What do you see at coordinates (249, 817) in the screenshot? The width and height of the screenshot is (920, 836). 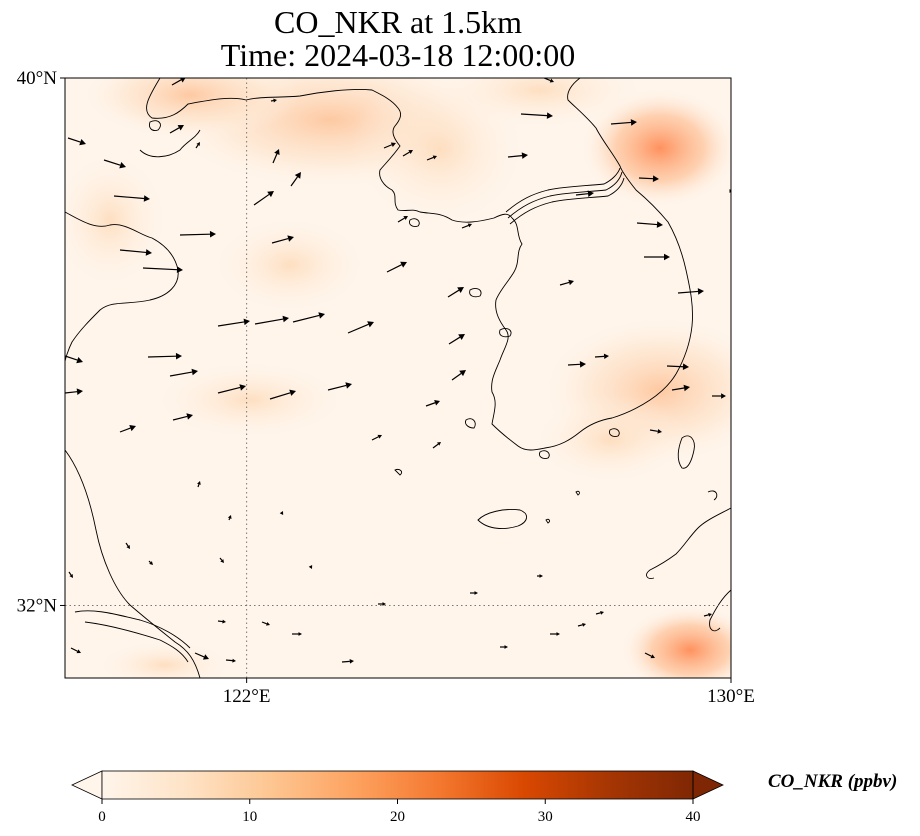 I see `colorbar-tick-label: 10` at bounding box center [249, 817].